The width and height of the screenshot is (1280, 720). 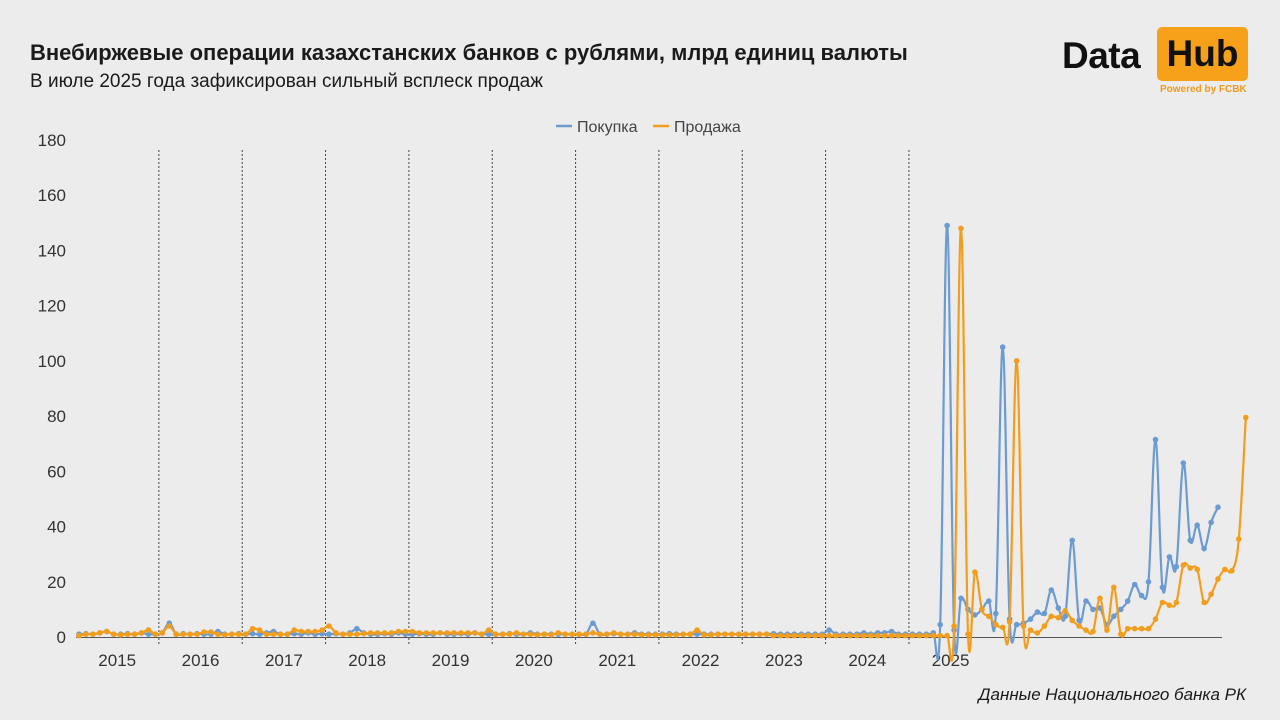 What do you see at coordinates (56, 471) in the screenshot?
I see `y-tick-label: 60` at bounding box center [56, 471].